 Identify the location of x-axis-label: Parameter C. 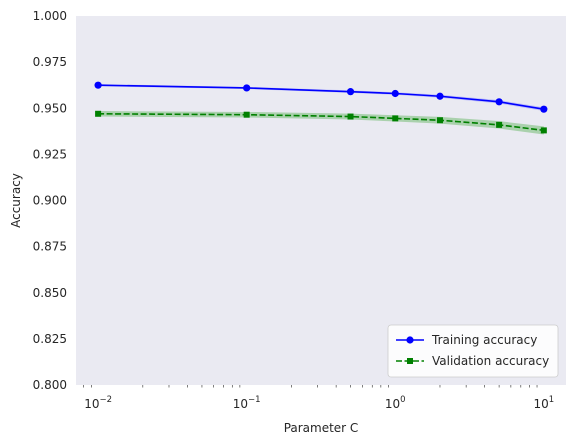
(321, 428).